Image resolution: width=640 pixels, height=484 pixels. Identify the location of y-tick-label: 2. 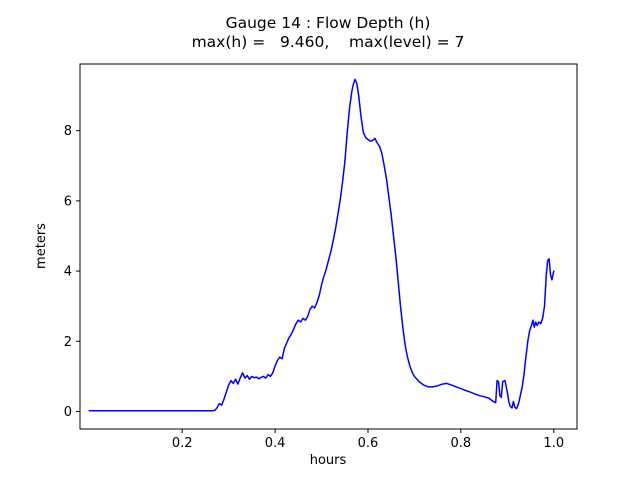
(68, 342).